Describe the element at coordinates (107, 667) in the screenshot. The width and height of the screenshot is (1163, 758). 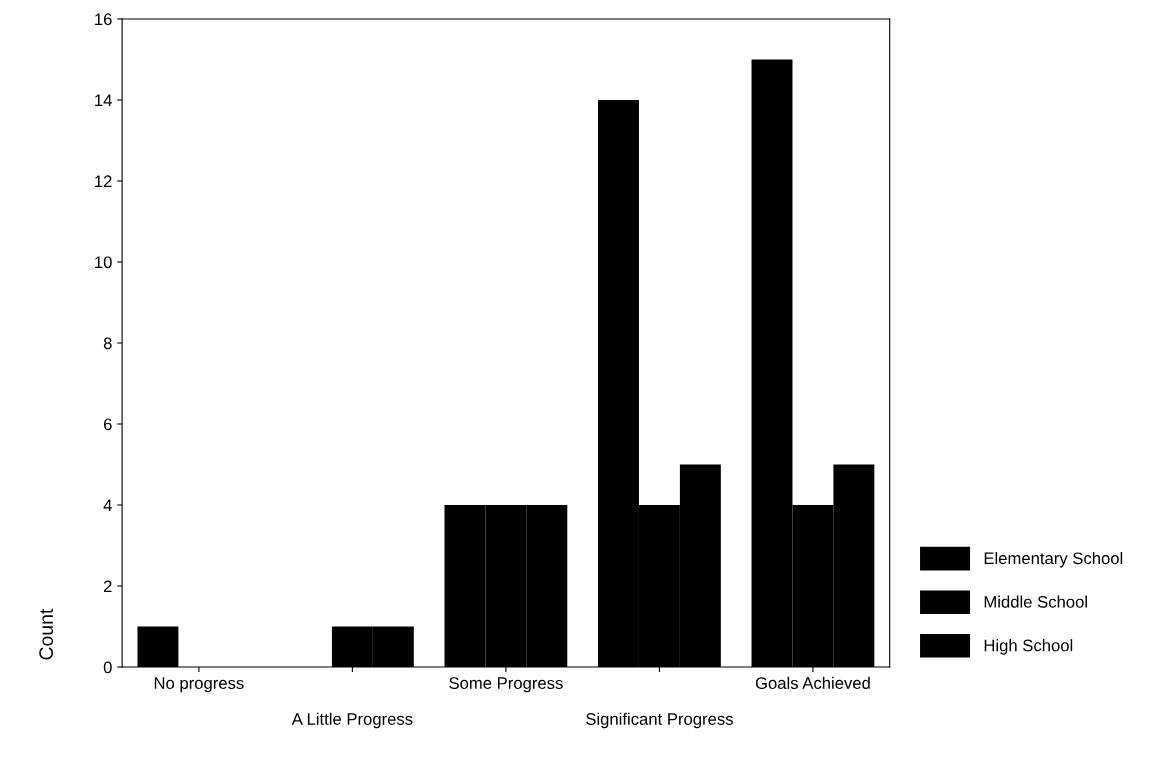
I see `y-tick-label: 0` at that location.